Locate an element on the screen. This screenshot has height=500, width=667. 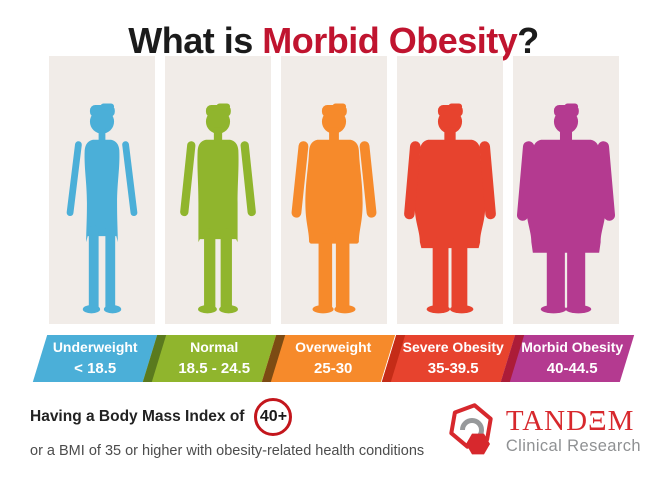
figure-panel-morbid-obesity is located at coordinates (565, 190).